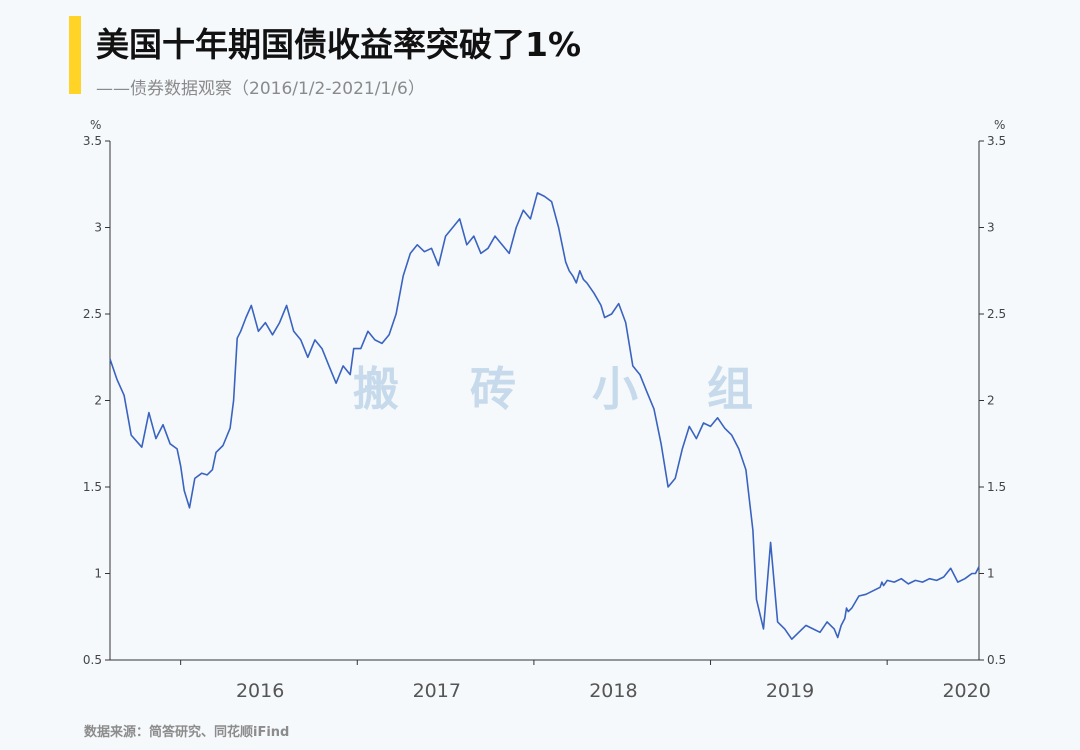  I want to click on y-tick-label-left: 3, so click(98, 228).